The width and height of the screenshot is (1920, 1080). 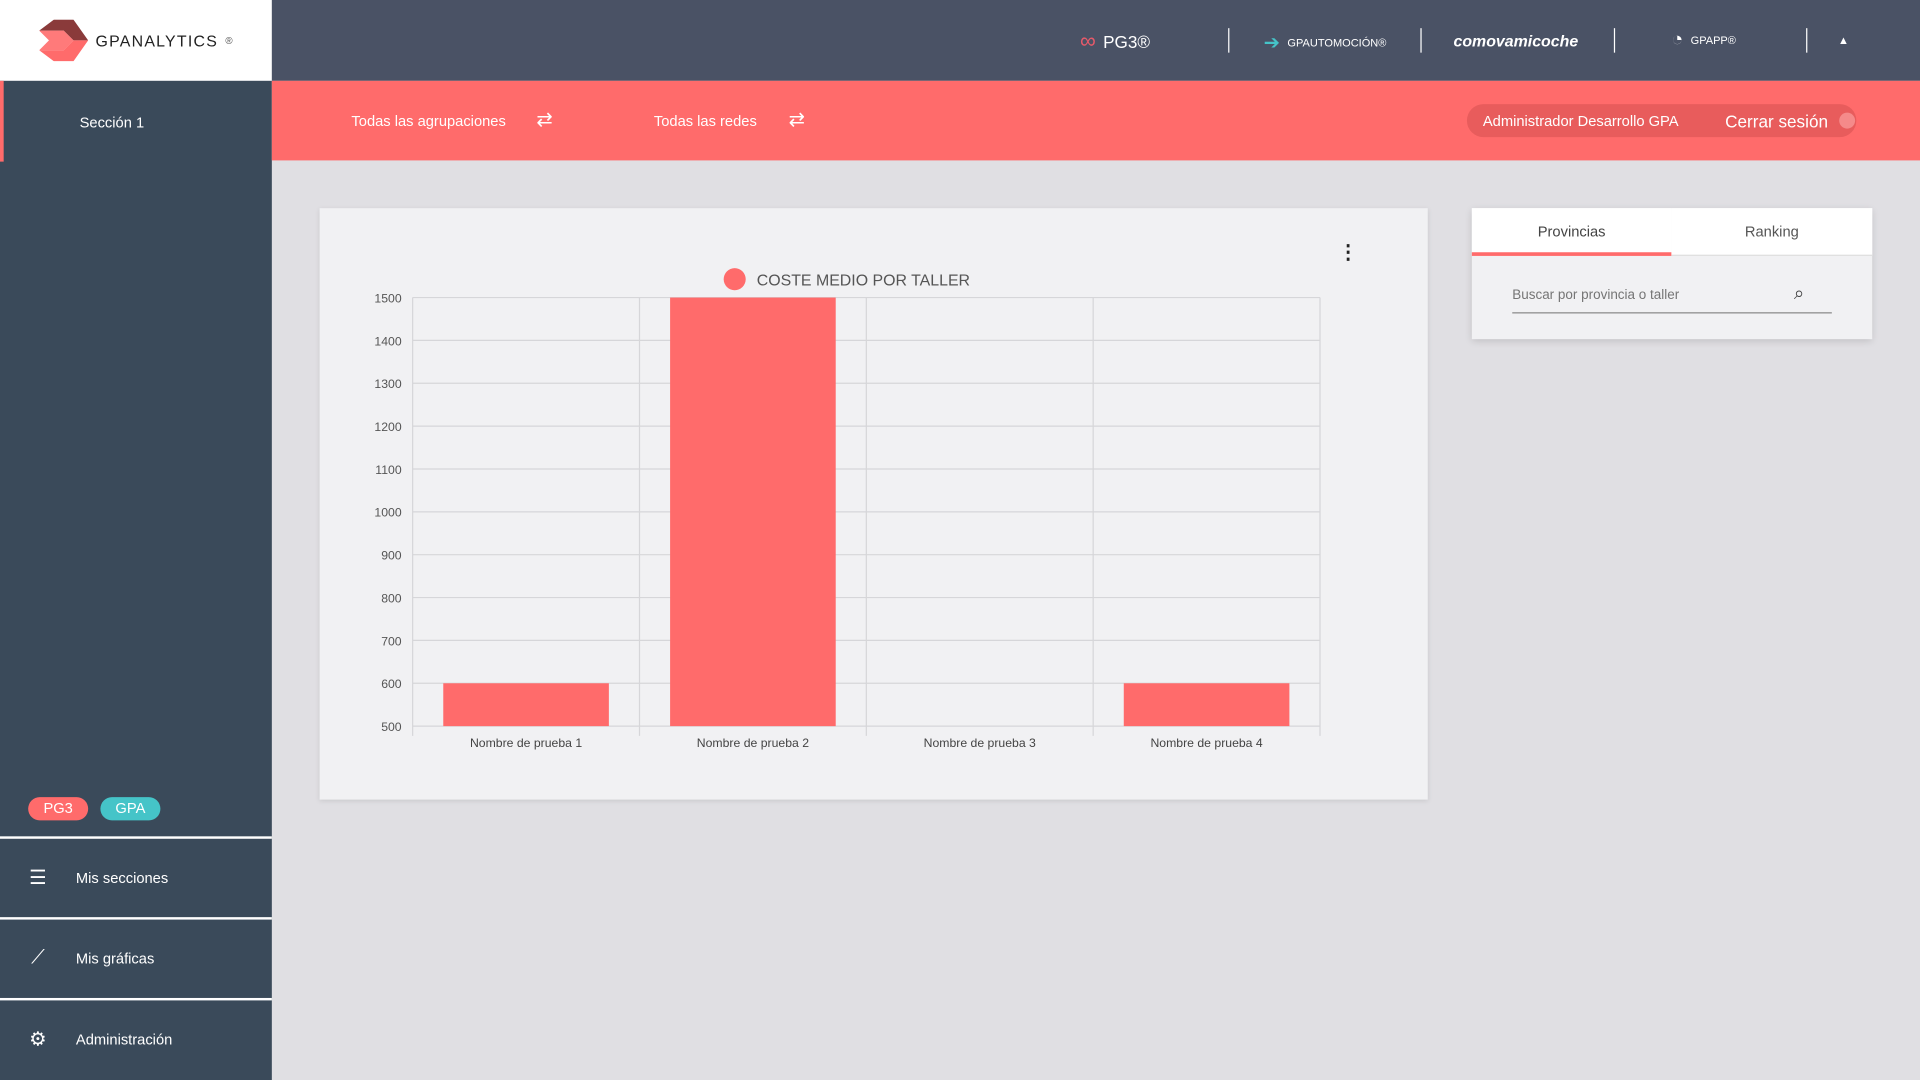 I want to click on brand-comovamicoche: comovamicoche, so click(x=1516, y=41).